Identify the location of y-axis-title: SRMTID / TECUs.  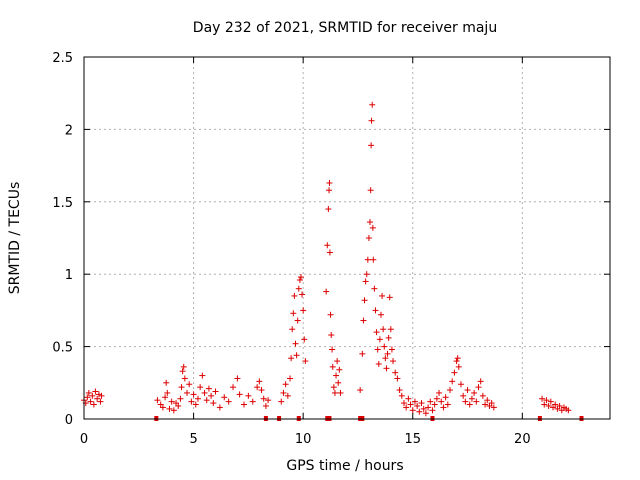
(15, 238).